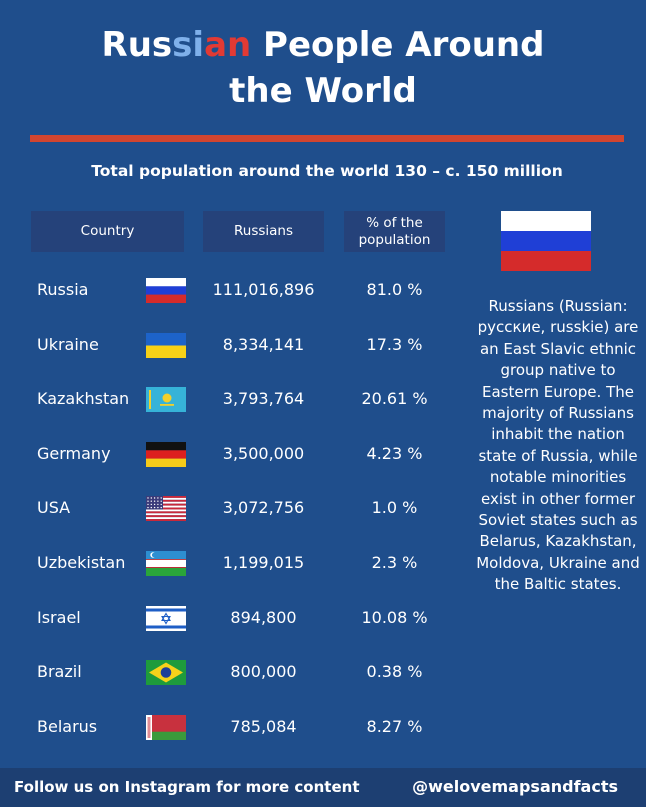 The width and height of the screenshot is (646, 807). What do you see at coordinates (394, 726) in the screenshot?
I see `population-percent: 8.27 %` at bounding box center [394, 726].